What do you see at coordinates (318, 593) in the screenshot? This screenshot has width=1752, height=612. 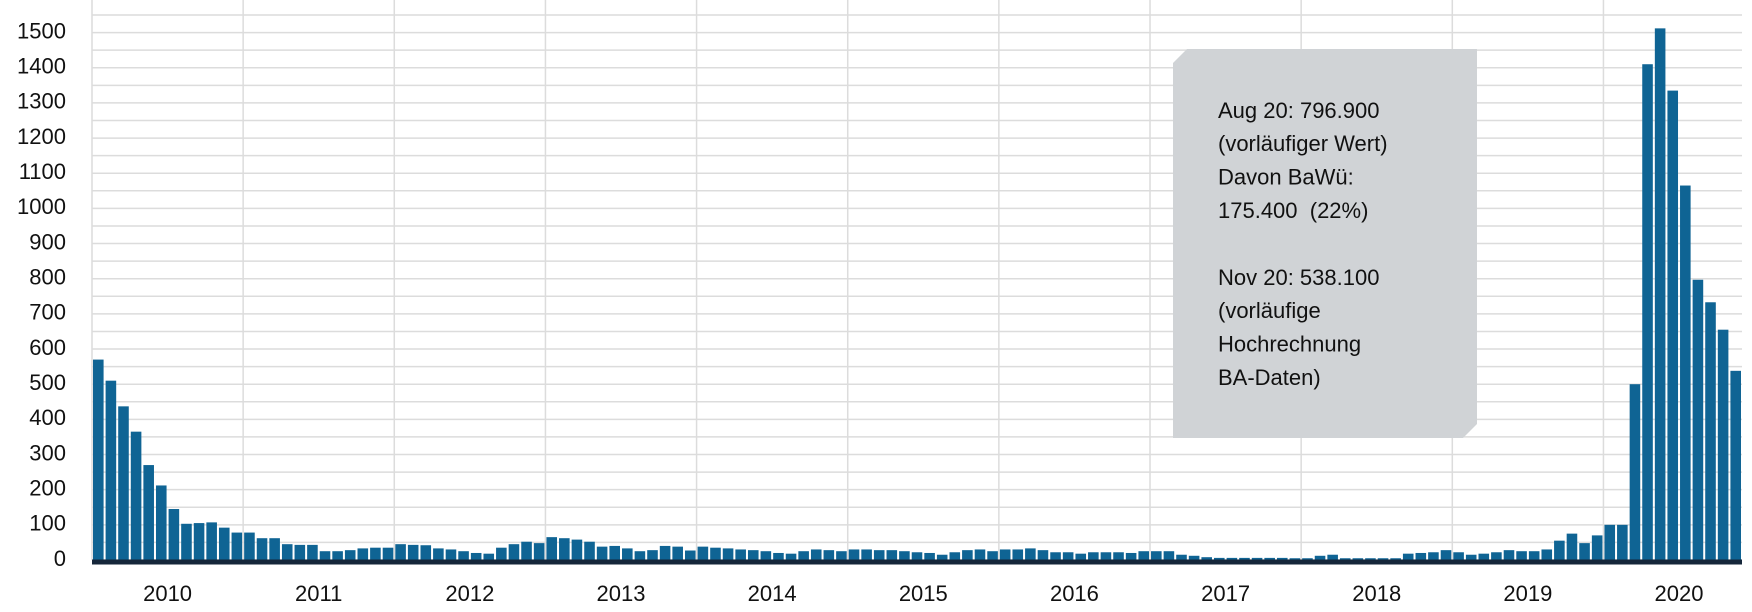 I see `x-tick-label: 2011` at bounding box center [318, 593].